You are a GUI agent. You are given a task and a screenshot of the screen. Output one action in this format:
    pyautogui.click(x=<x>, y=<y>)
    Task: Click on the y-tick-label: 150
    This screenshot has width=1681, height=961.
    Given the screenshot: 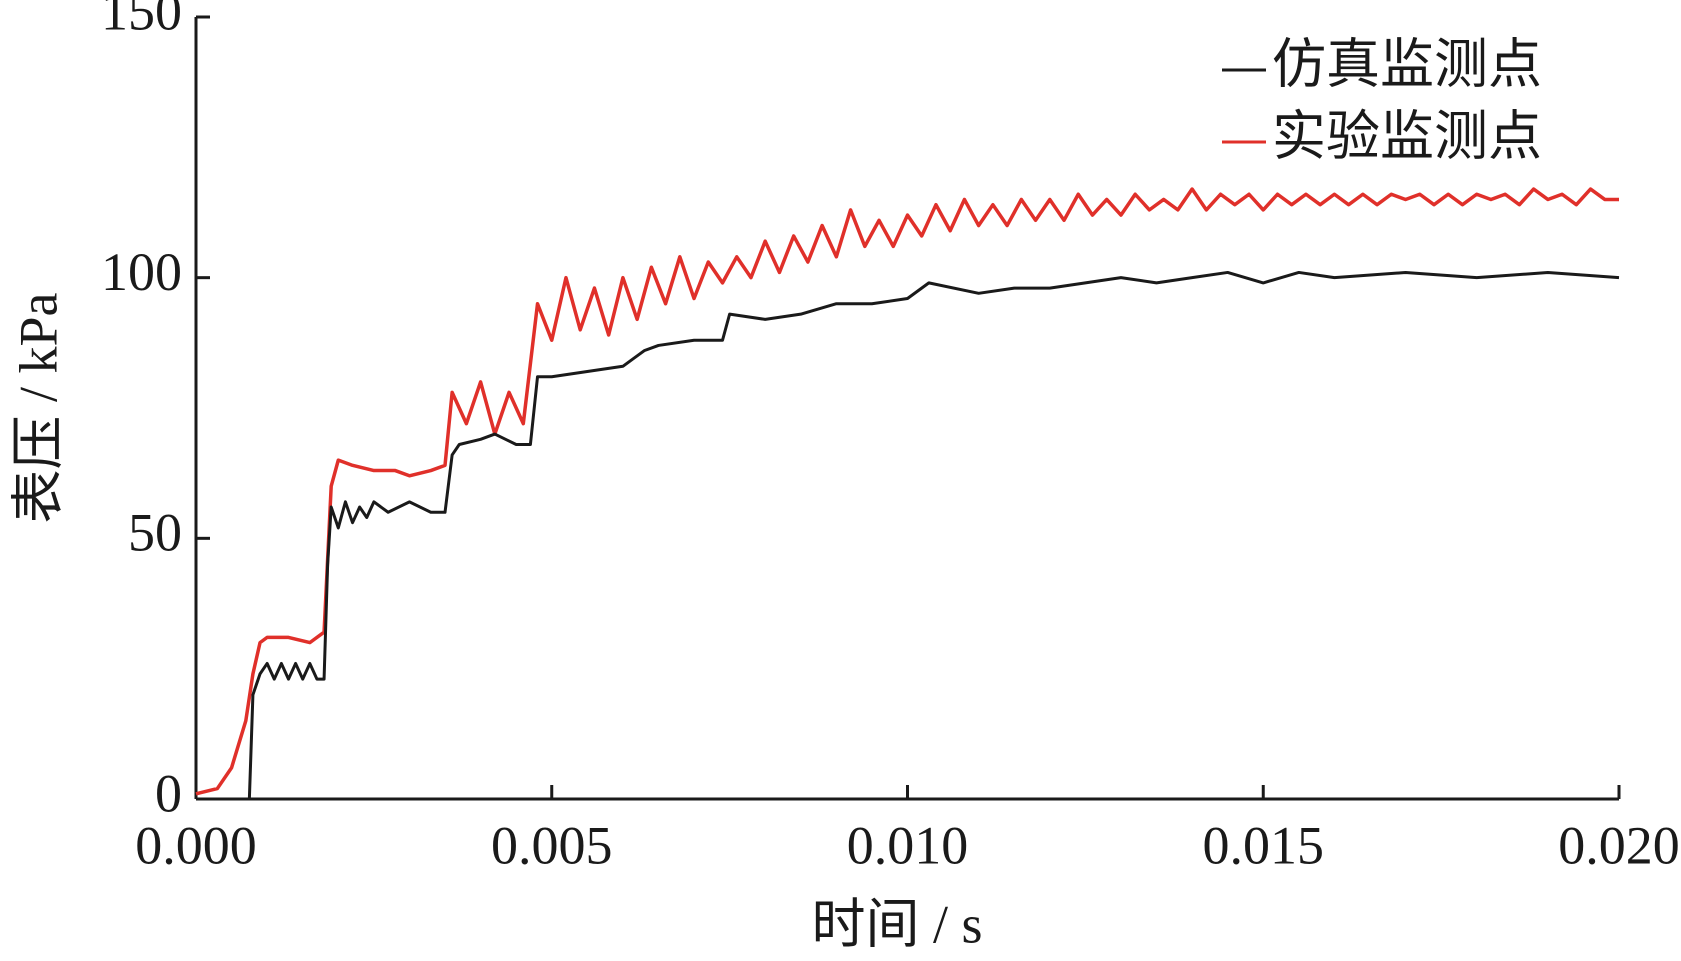 What is the action you would take?
    pyautogui.click(x=141, y=20)
    